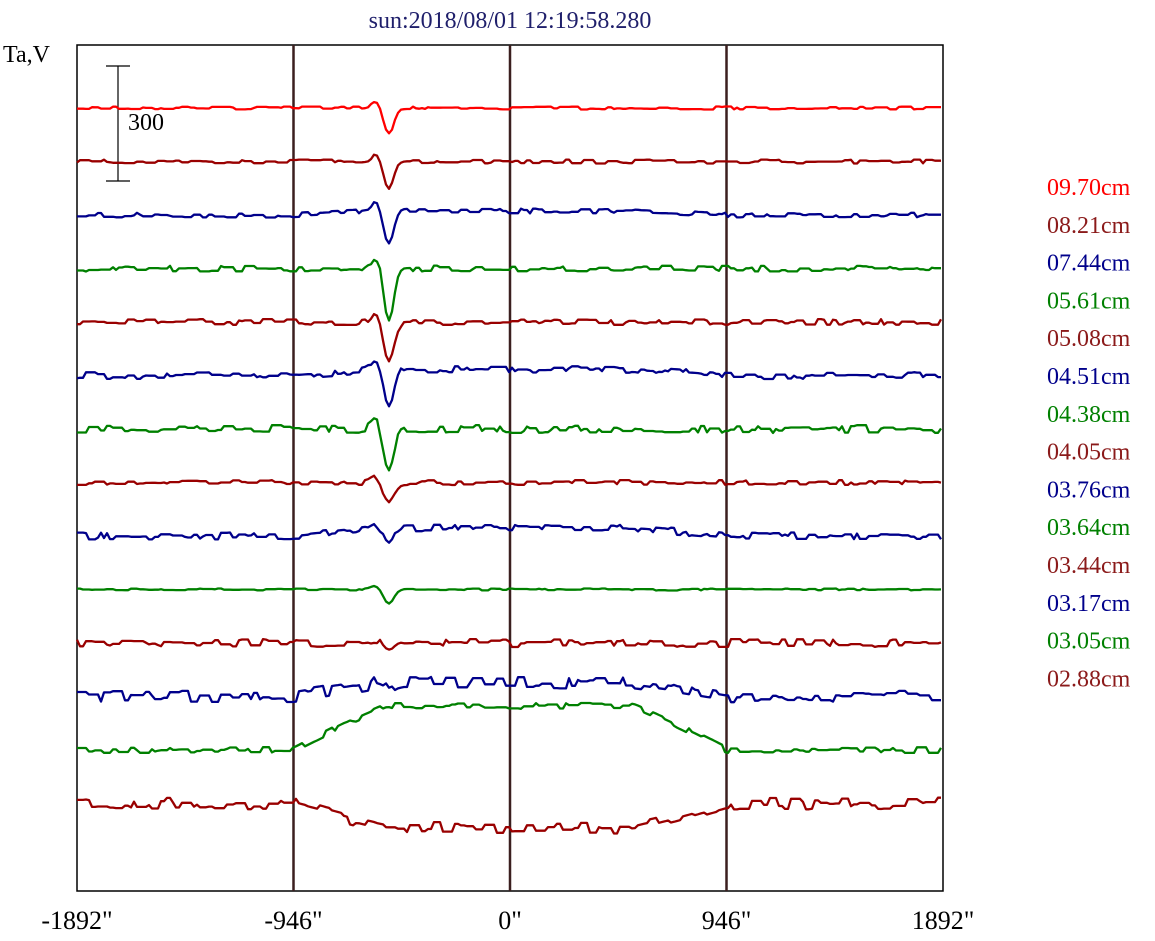 The height and width of the screenshot is (941, 1155). What do you see at coordinates (508, 384) in the screenshot?
I see `series-line-04.51cm` at bounding box center [508, 384].